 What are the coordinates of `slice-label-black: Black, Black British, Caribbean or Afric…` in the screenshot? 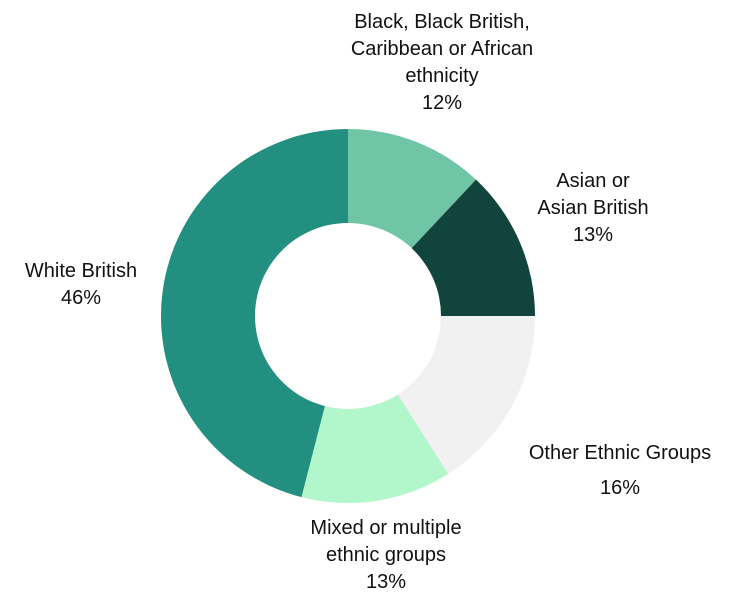 It's located at (442, 63).